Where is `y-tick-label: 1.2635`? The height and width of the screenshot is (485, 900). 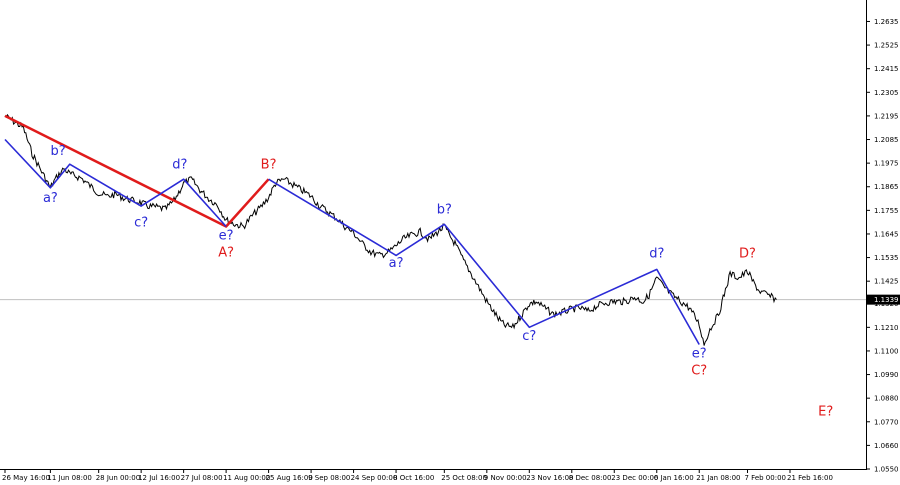 y-tick-label: 1.2635 is located at coordinates (886, 22).